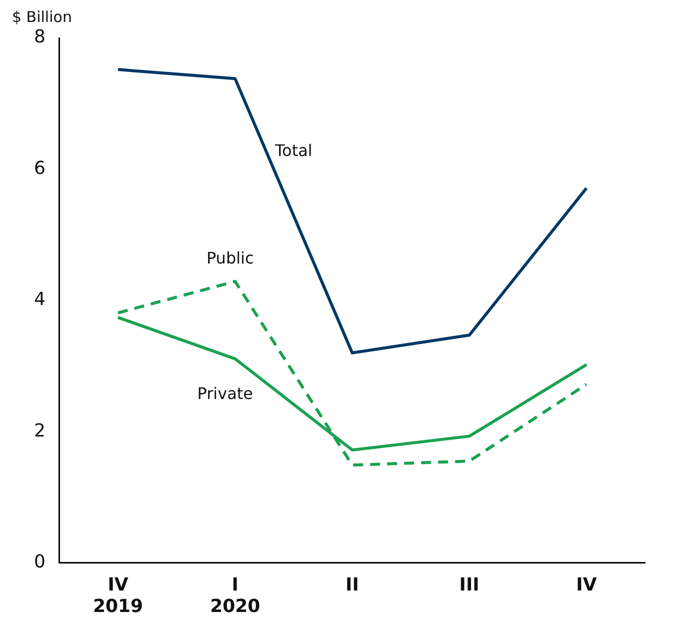 The image size is (675, 635). Describe the element at coordinates (586, 585) in the screenshot. I see `x-tick-label: IV` at that location.